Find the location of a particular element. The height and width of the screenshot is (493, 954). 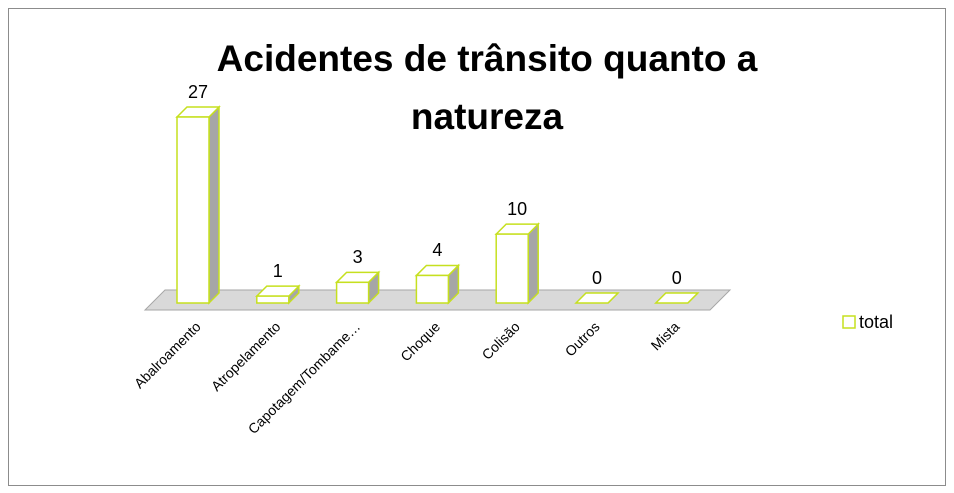

bar-side is located at coordinates (533, 263).